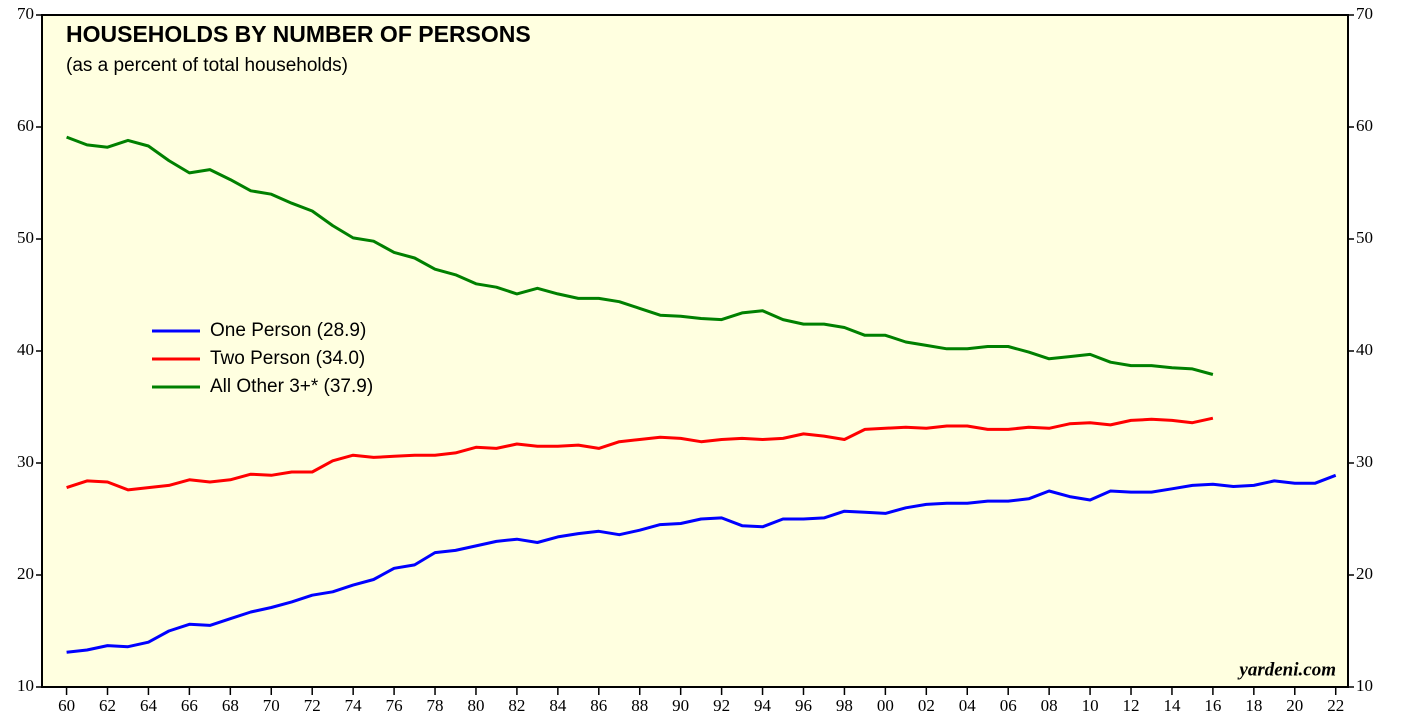  What do you see at coordinates (230, 705) in the screenshot?
I see `x-tick-label: 68` at bounding box center [230, 705].